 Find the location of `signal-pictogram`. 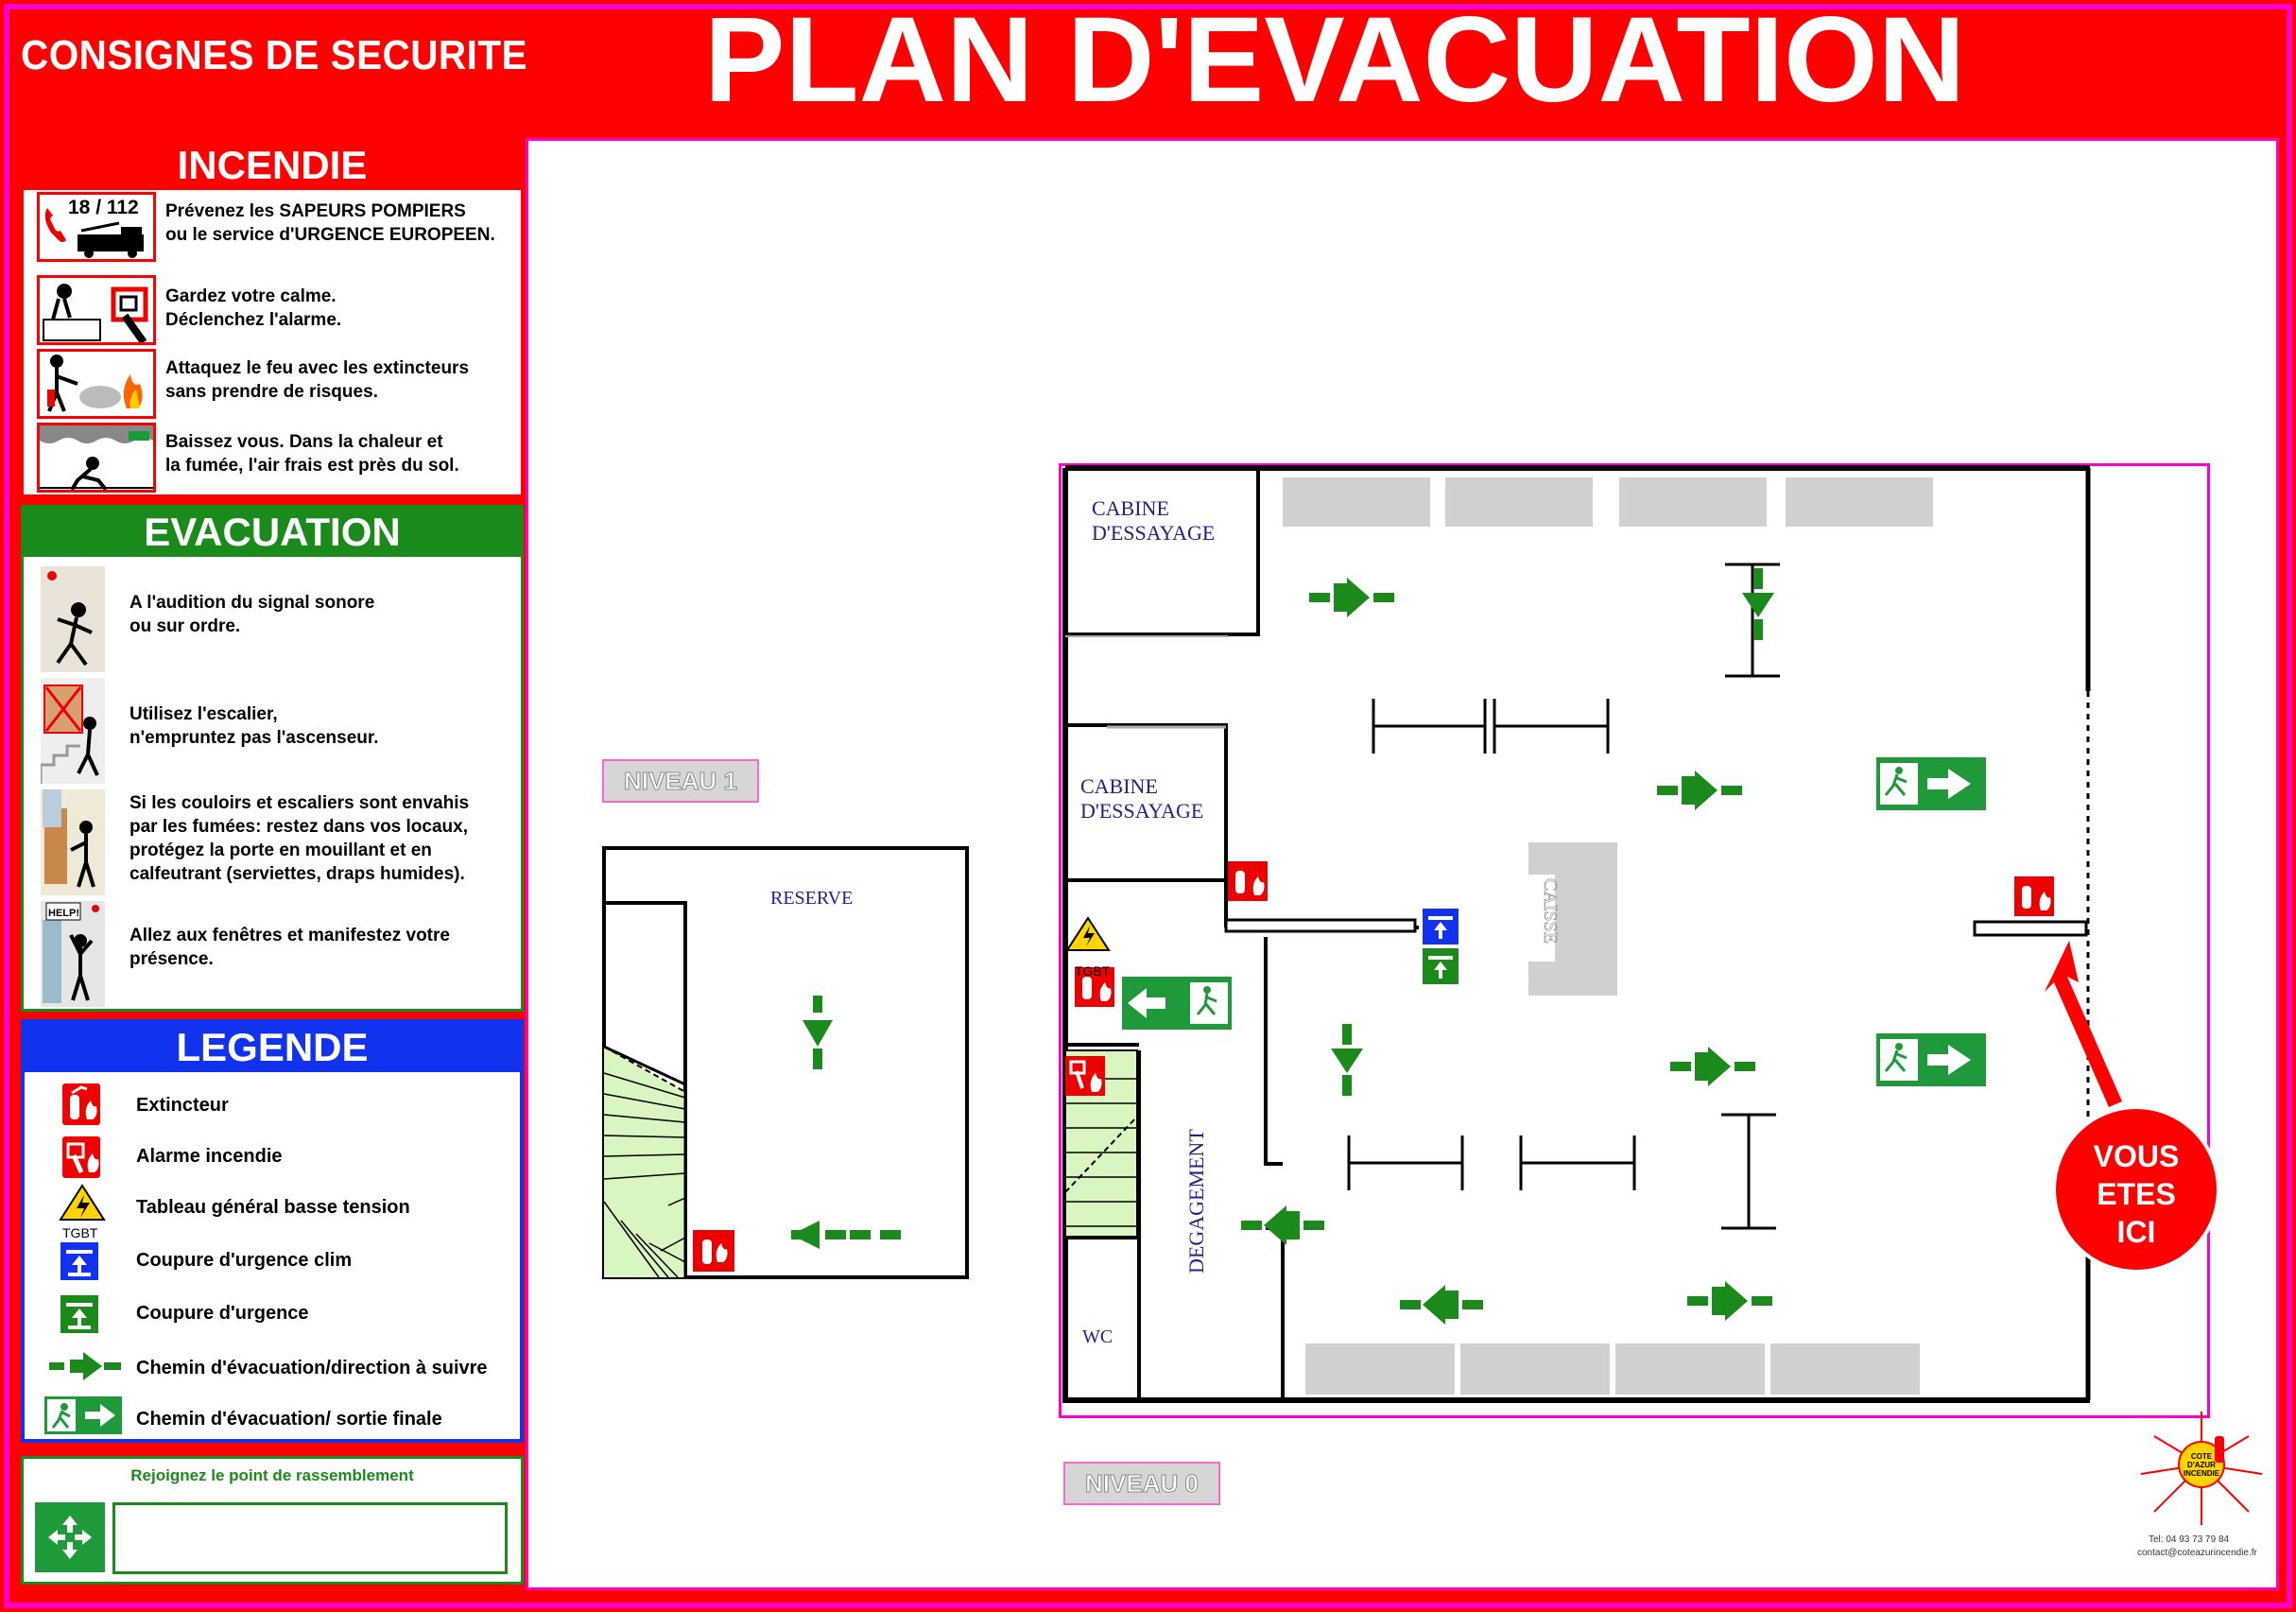

signal-pictogram is located at coordinates (73, 619).